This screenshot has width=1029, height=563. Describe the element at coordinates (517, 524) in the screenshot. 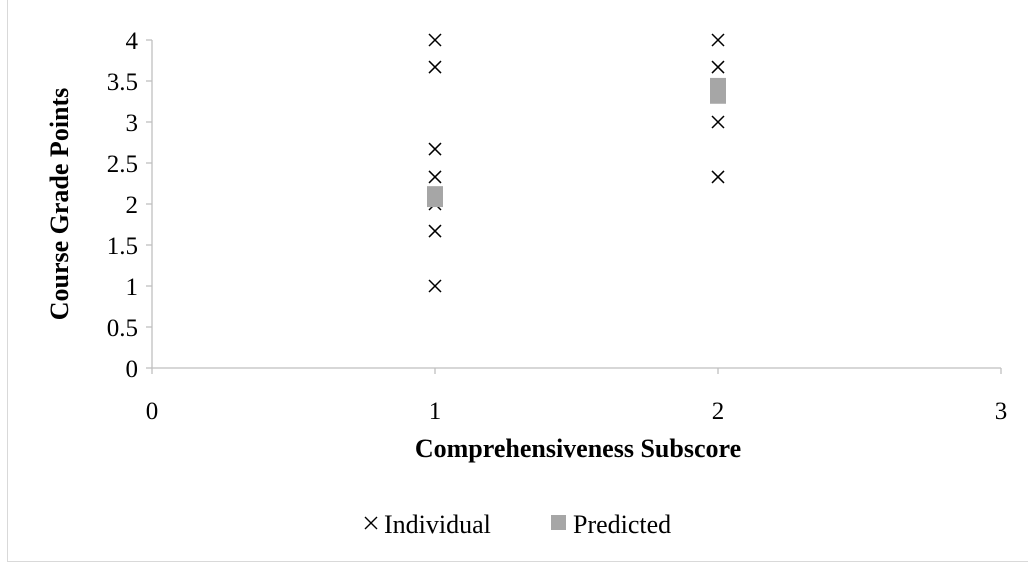

I see `legend: Individual Predicted` at that location.